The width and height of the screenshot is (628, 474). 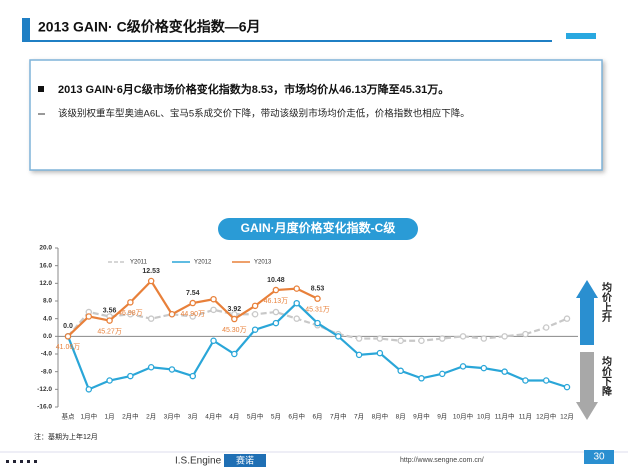 I want to click on footer-logo-bg, so click(x=245, y=460).